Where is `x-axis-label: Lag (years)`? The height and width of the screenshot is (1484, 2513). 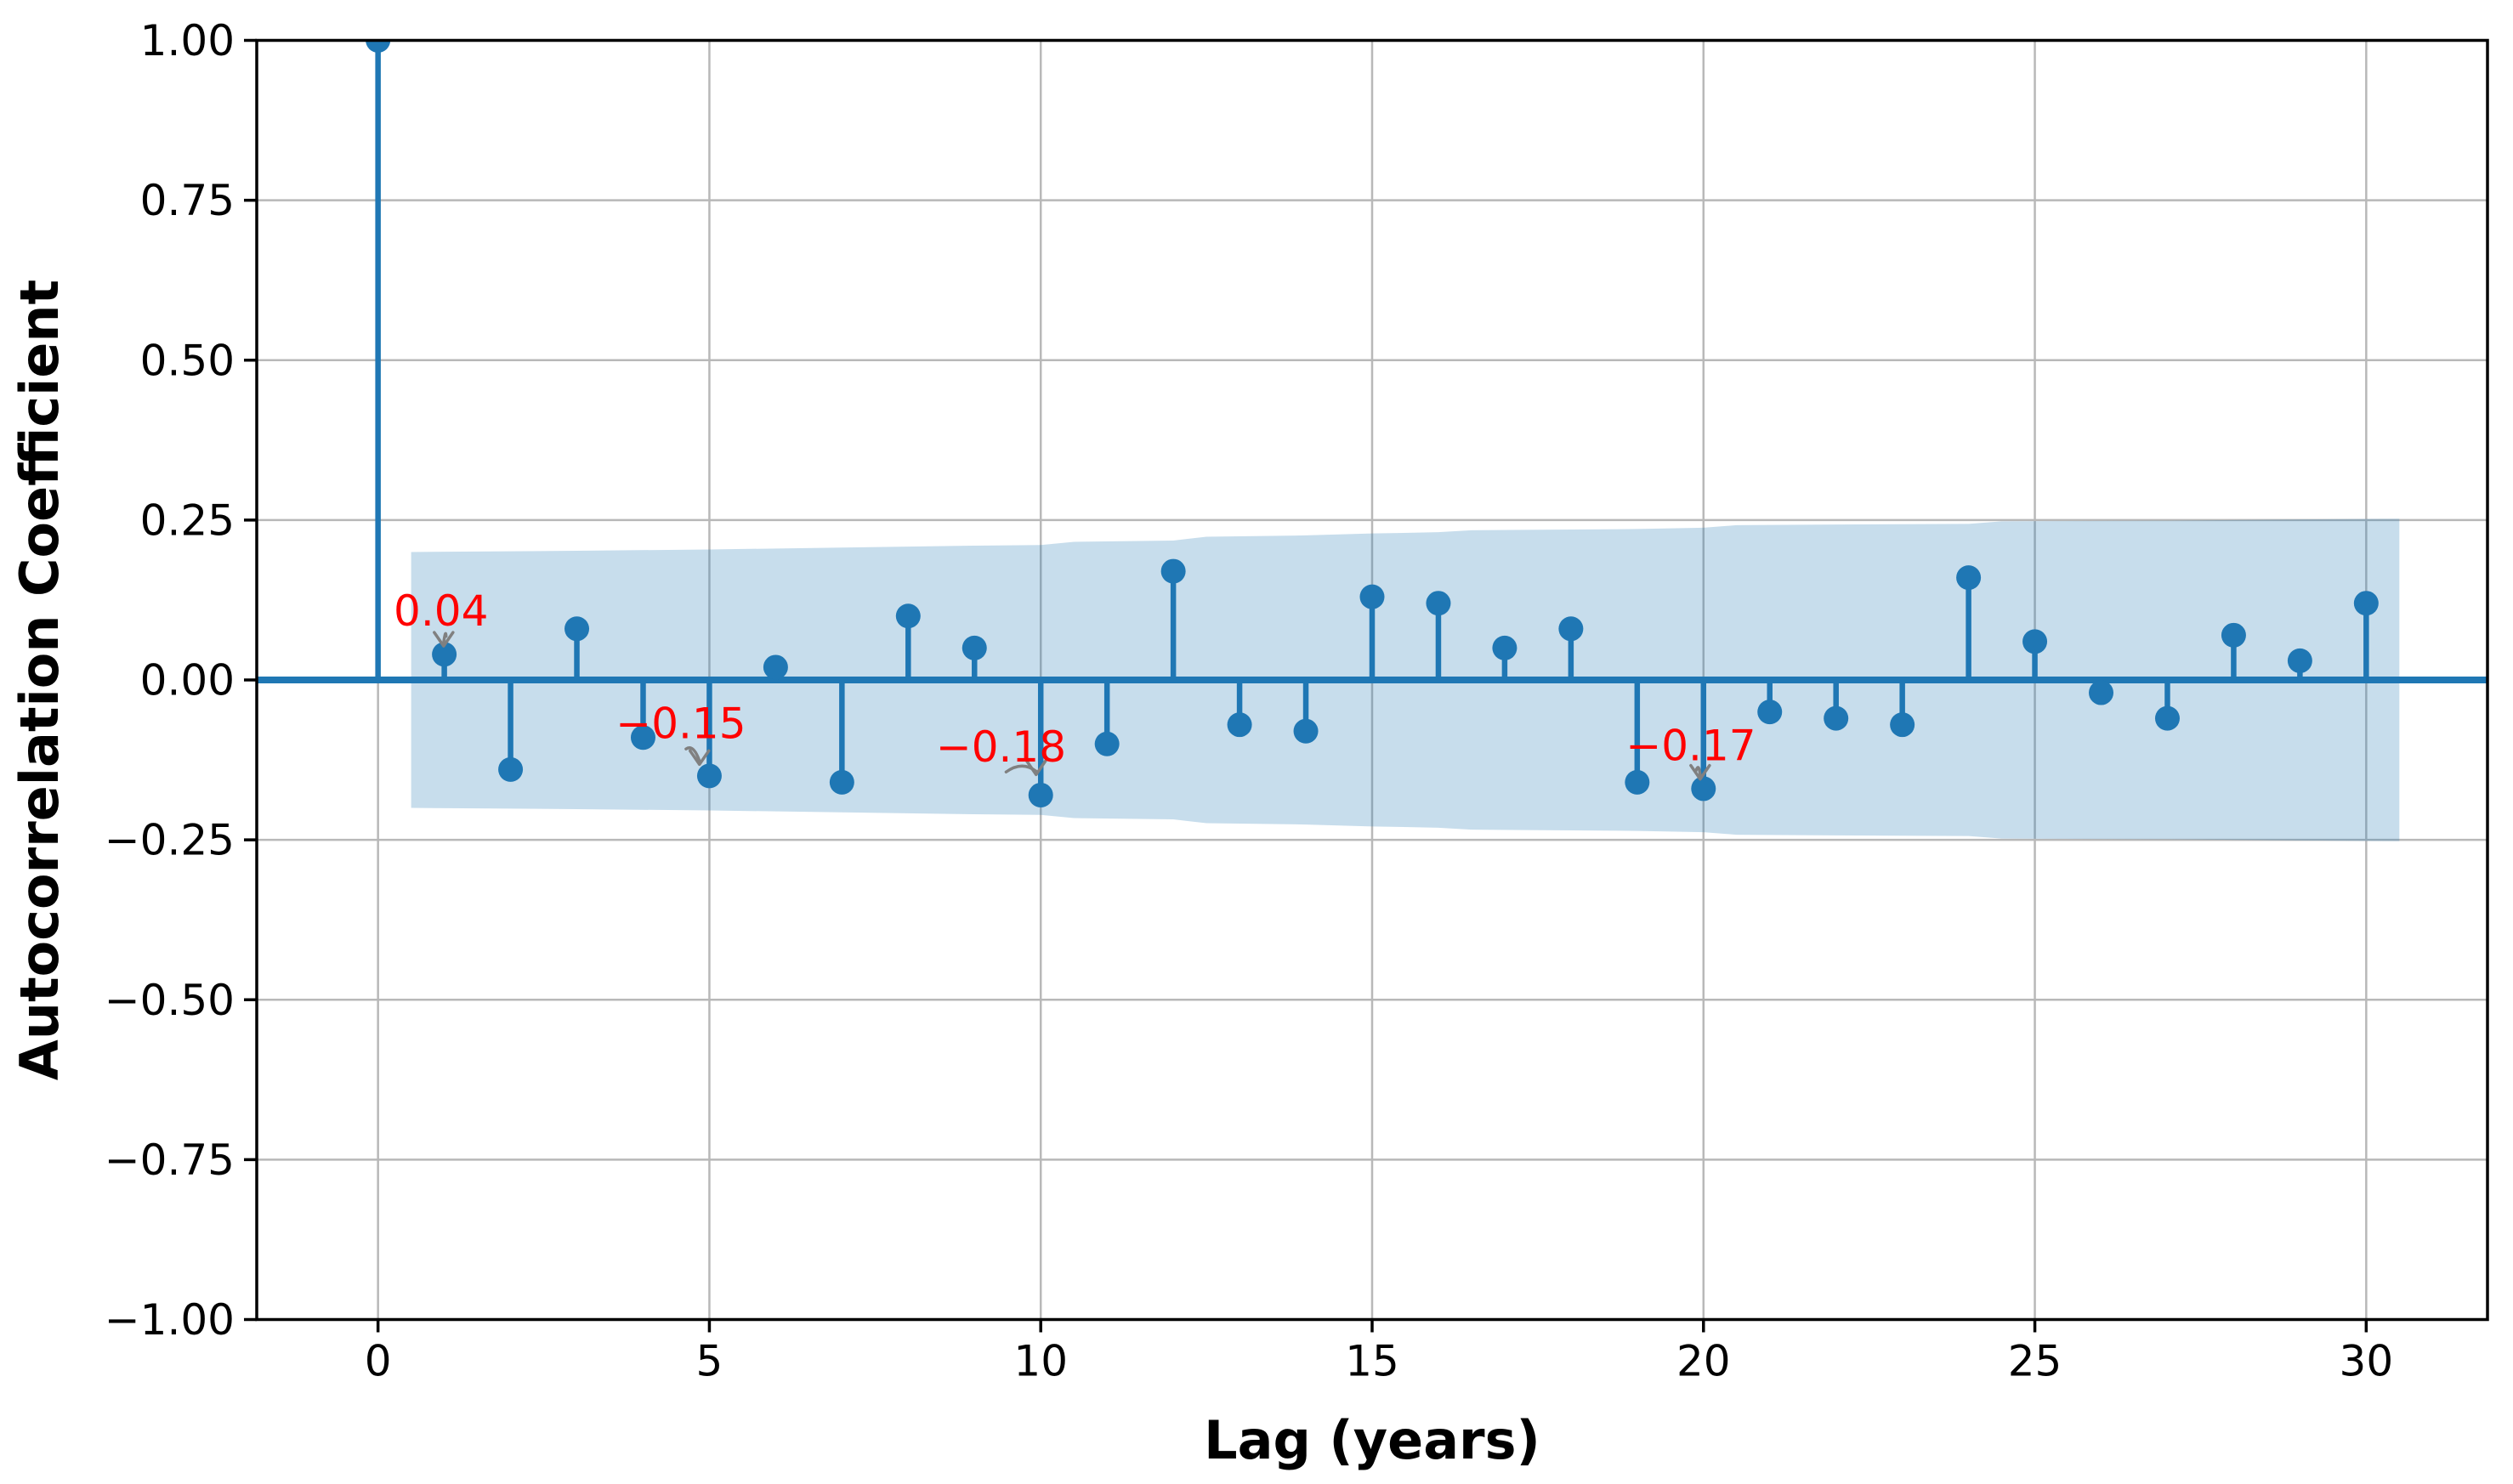 x-axis-label: Lag (years) is located at coordinates (1372, 1440).